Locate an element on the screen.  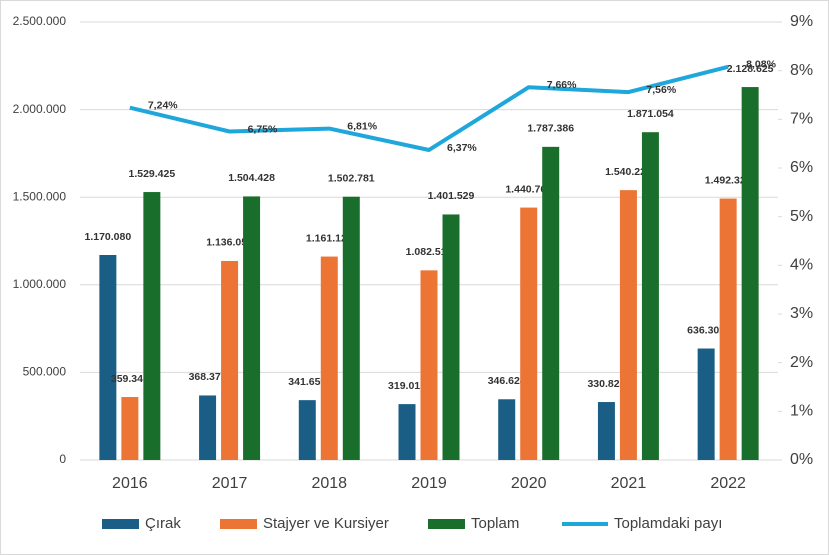
legend-label: Toplamdaki payı is located at coordinates (668, 523).